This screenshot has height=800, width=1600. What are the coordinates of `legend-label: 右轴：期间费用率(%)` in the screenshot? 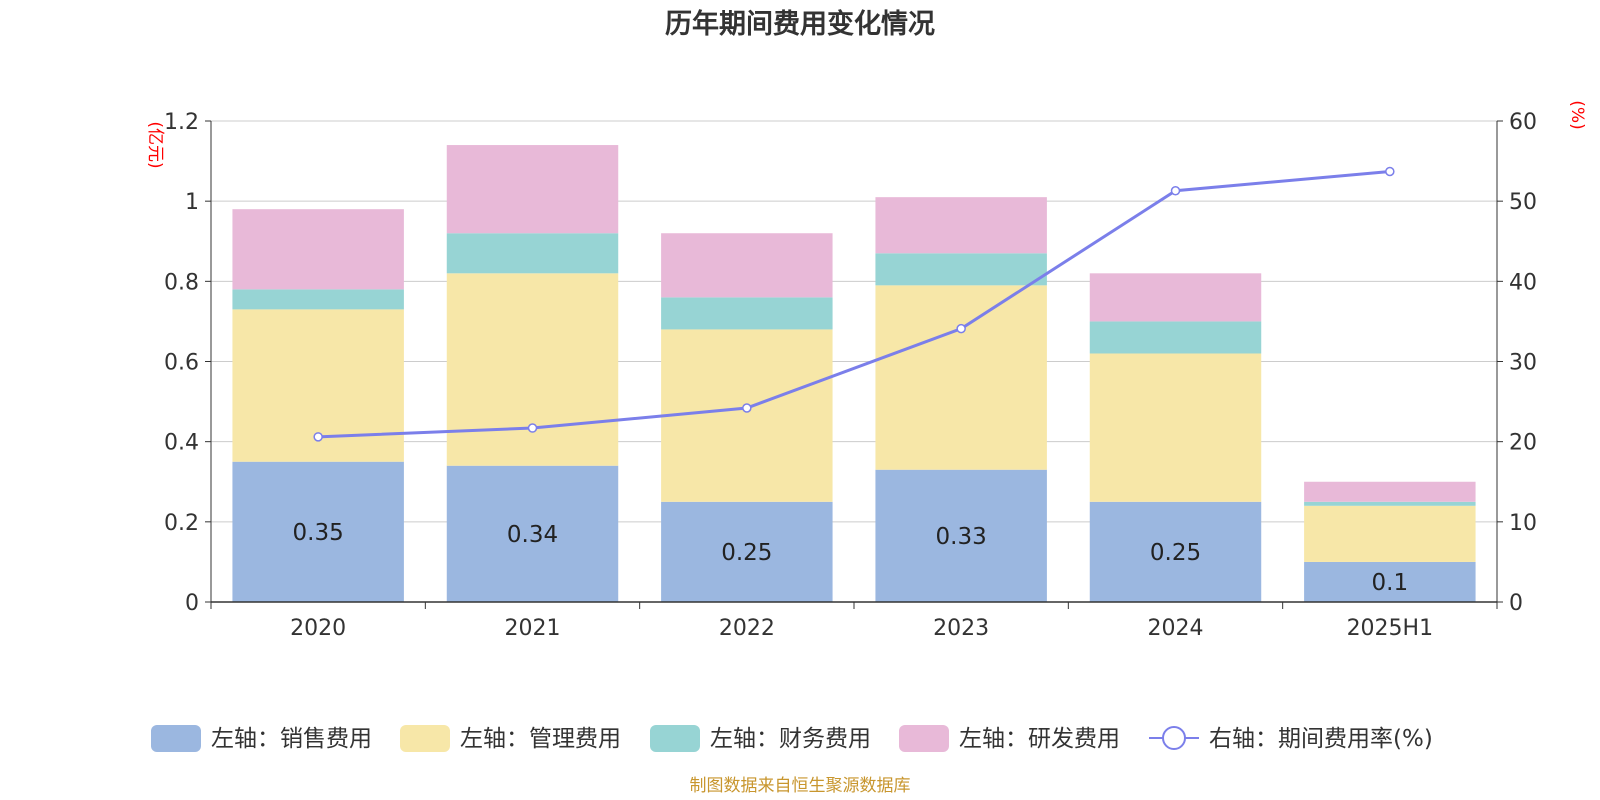 It's located at (1321, 739).